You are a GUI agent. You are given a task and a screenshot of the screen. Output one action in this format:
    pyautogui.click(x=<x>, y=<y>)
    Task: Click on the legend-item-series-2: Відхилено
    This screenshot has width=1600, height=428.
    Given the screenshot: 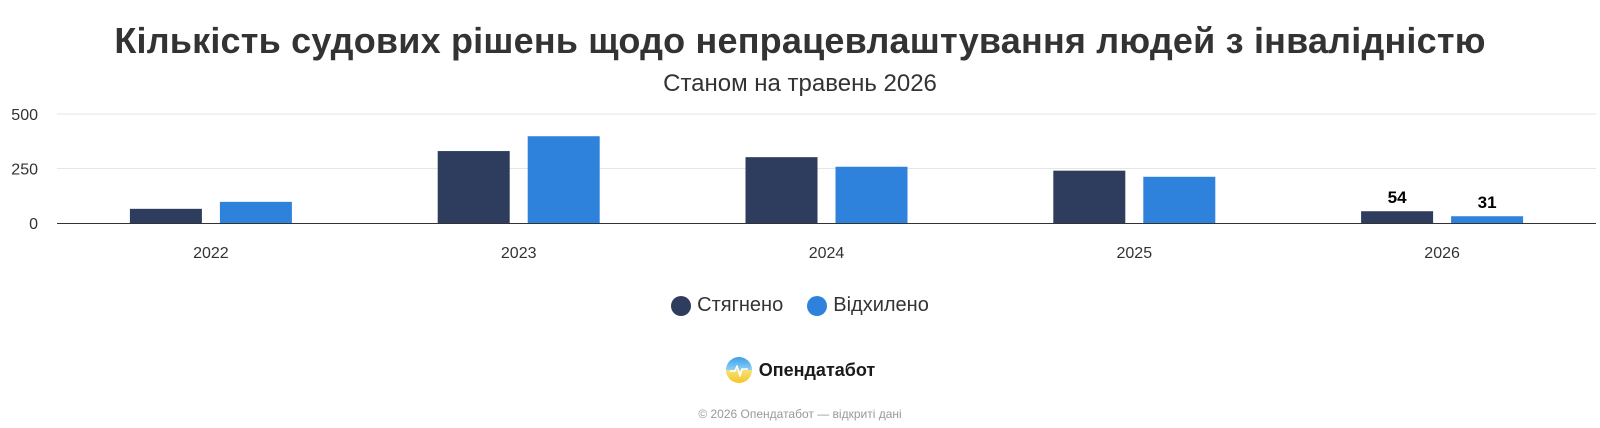 What is the action you would take?
    pyautogui.click(x=868, y=305)
    